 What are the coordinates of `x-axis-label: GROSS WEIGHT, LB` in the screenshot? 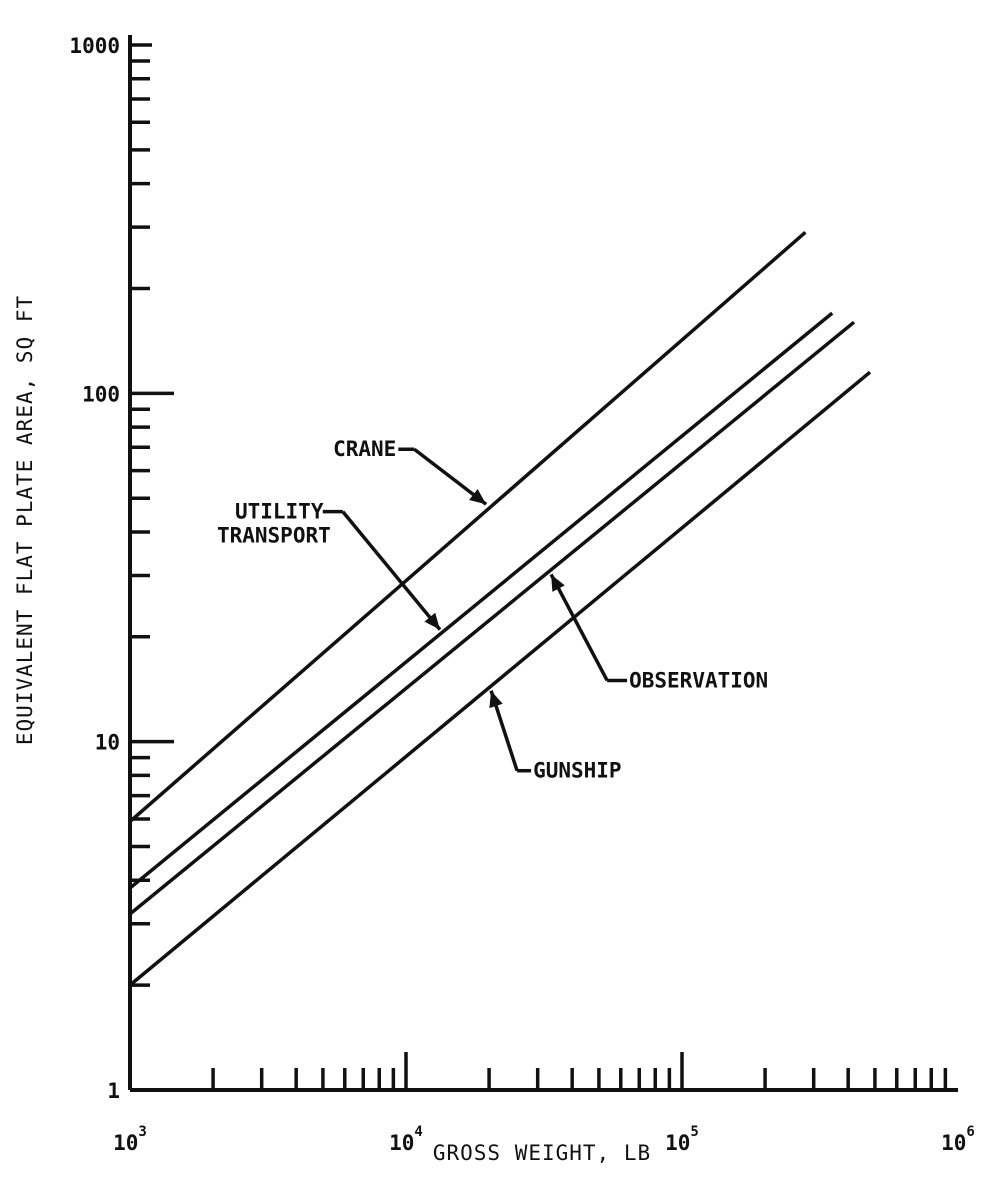 It's located at (542, 1153).